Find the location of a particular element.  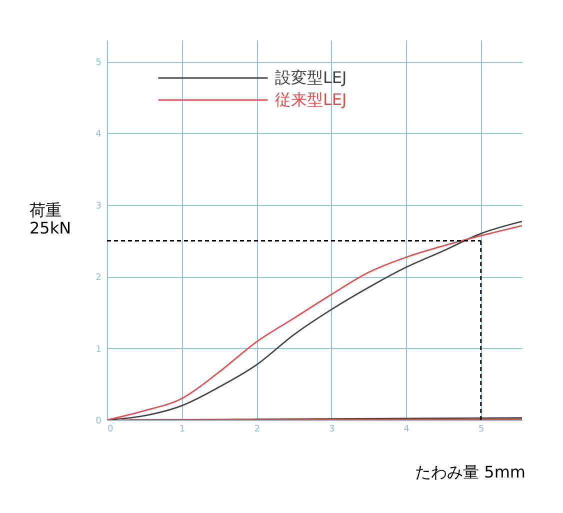

x-tick-label: 1 is located at coordinates (182, 429).